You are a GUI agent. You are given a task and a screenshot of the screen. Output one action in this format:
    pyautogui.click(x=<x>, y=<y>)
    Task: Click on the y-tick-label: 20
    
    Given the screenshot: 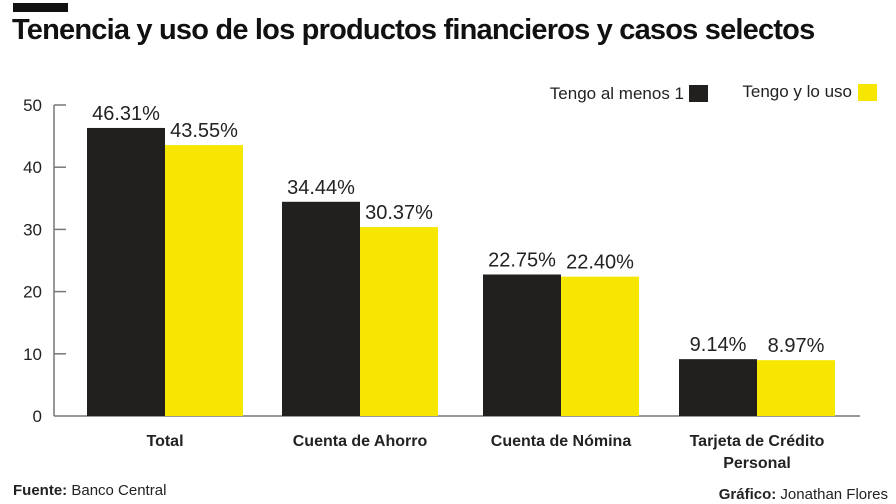 What is the action you would take?
    pyautogui.click(x=32, y=292)
    